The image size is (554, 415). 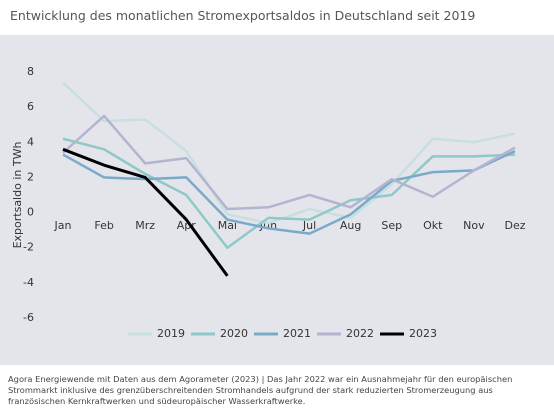 What do you see at coordinates (145, 212) in the screenshot?
I see `line-series` at bounding box center [145, 212].